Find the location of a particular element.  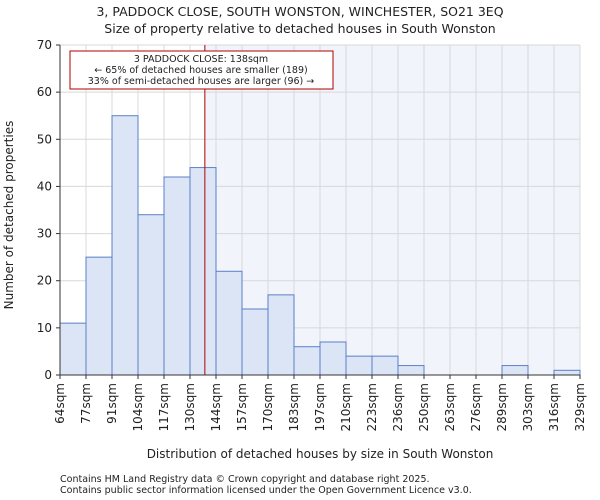

x-tick-label: 183sqm is located at coordinates (294, 407).